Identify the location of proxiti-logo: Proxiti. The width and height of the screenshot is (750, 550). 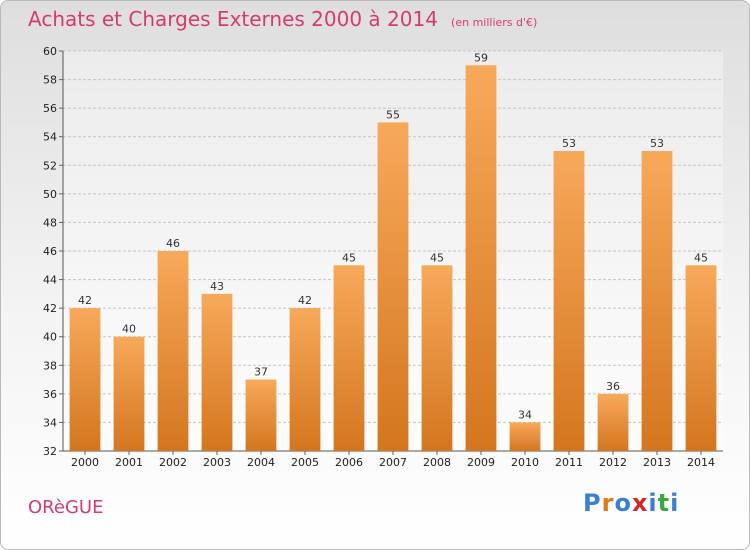
(631, 503).